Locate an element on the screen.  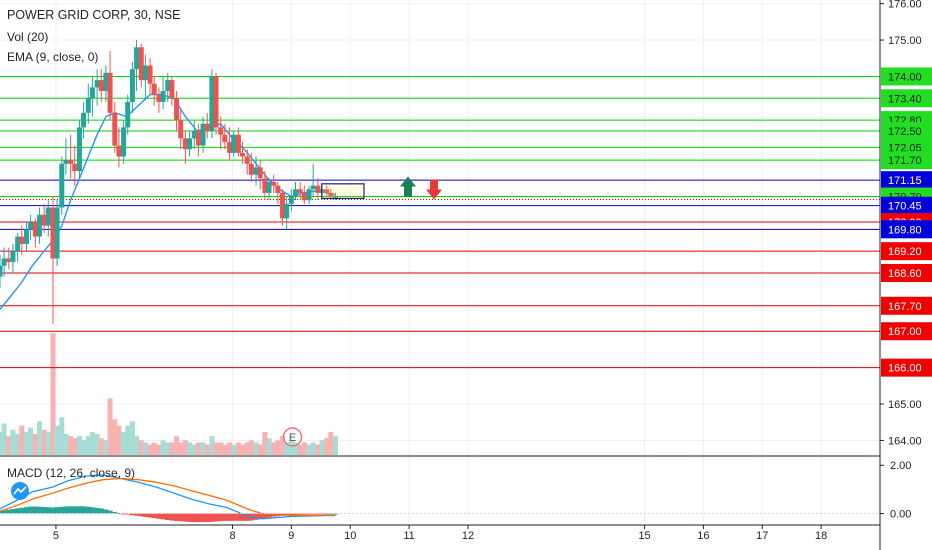
signal-line is located at coordinates (168, 497).